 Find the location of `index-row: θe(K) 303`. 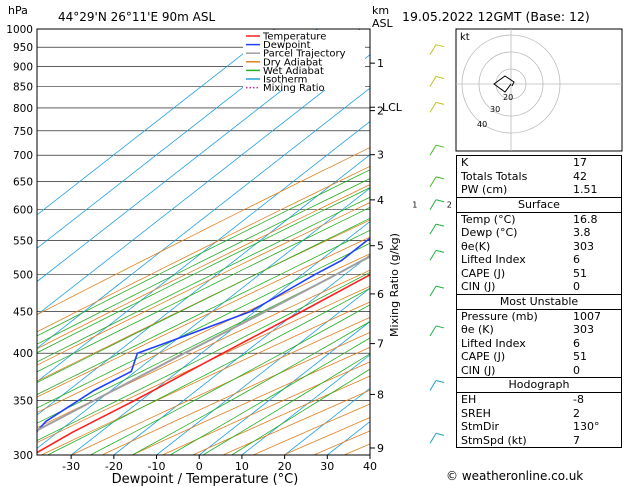

index-row: θe(K) 303 is located at coordinates (539, 247).